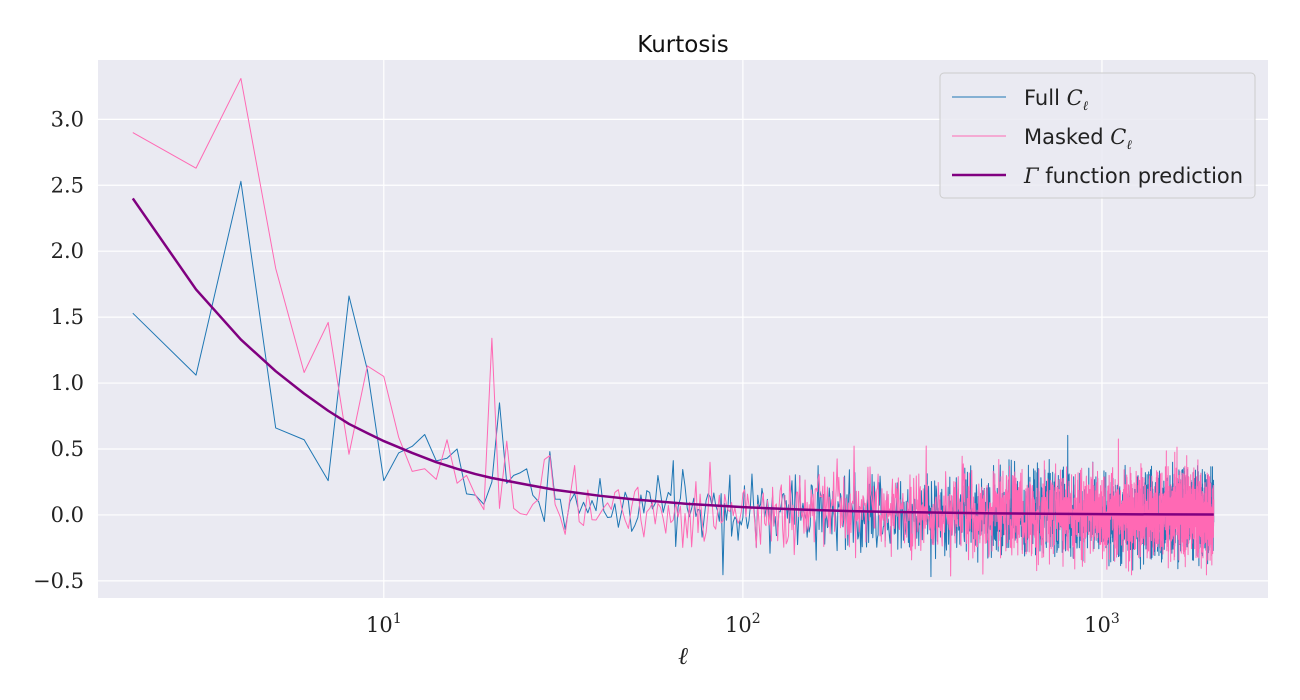 This screenshot has width=1300, height=700. I want to click on x-tick-label: 10², so click(743, 624).